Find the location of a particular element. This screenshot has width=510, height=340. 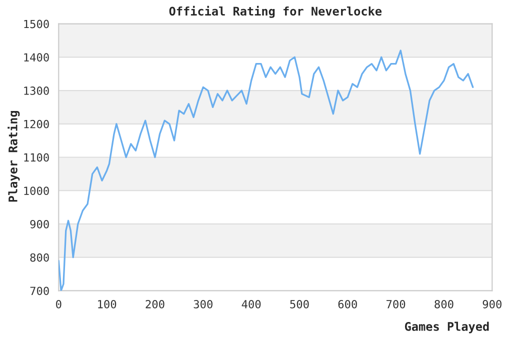

y-tick-label: 1200 is located at coordinates (36, 124).